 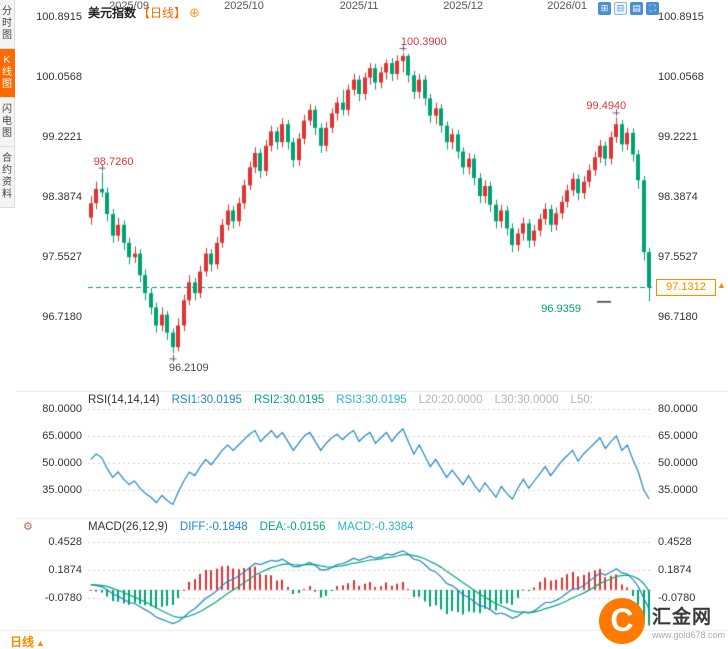 I want to click on timeframe-arrow-icon: ▲, so click(x=40, y=643).